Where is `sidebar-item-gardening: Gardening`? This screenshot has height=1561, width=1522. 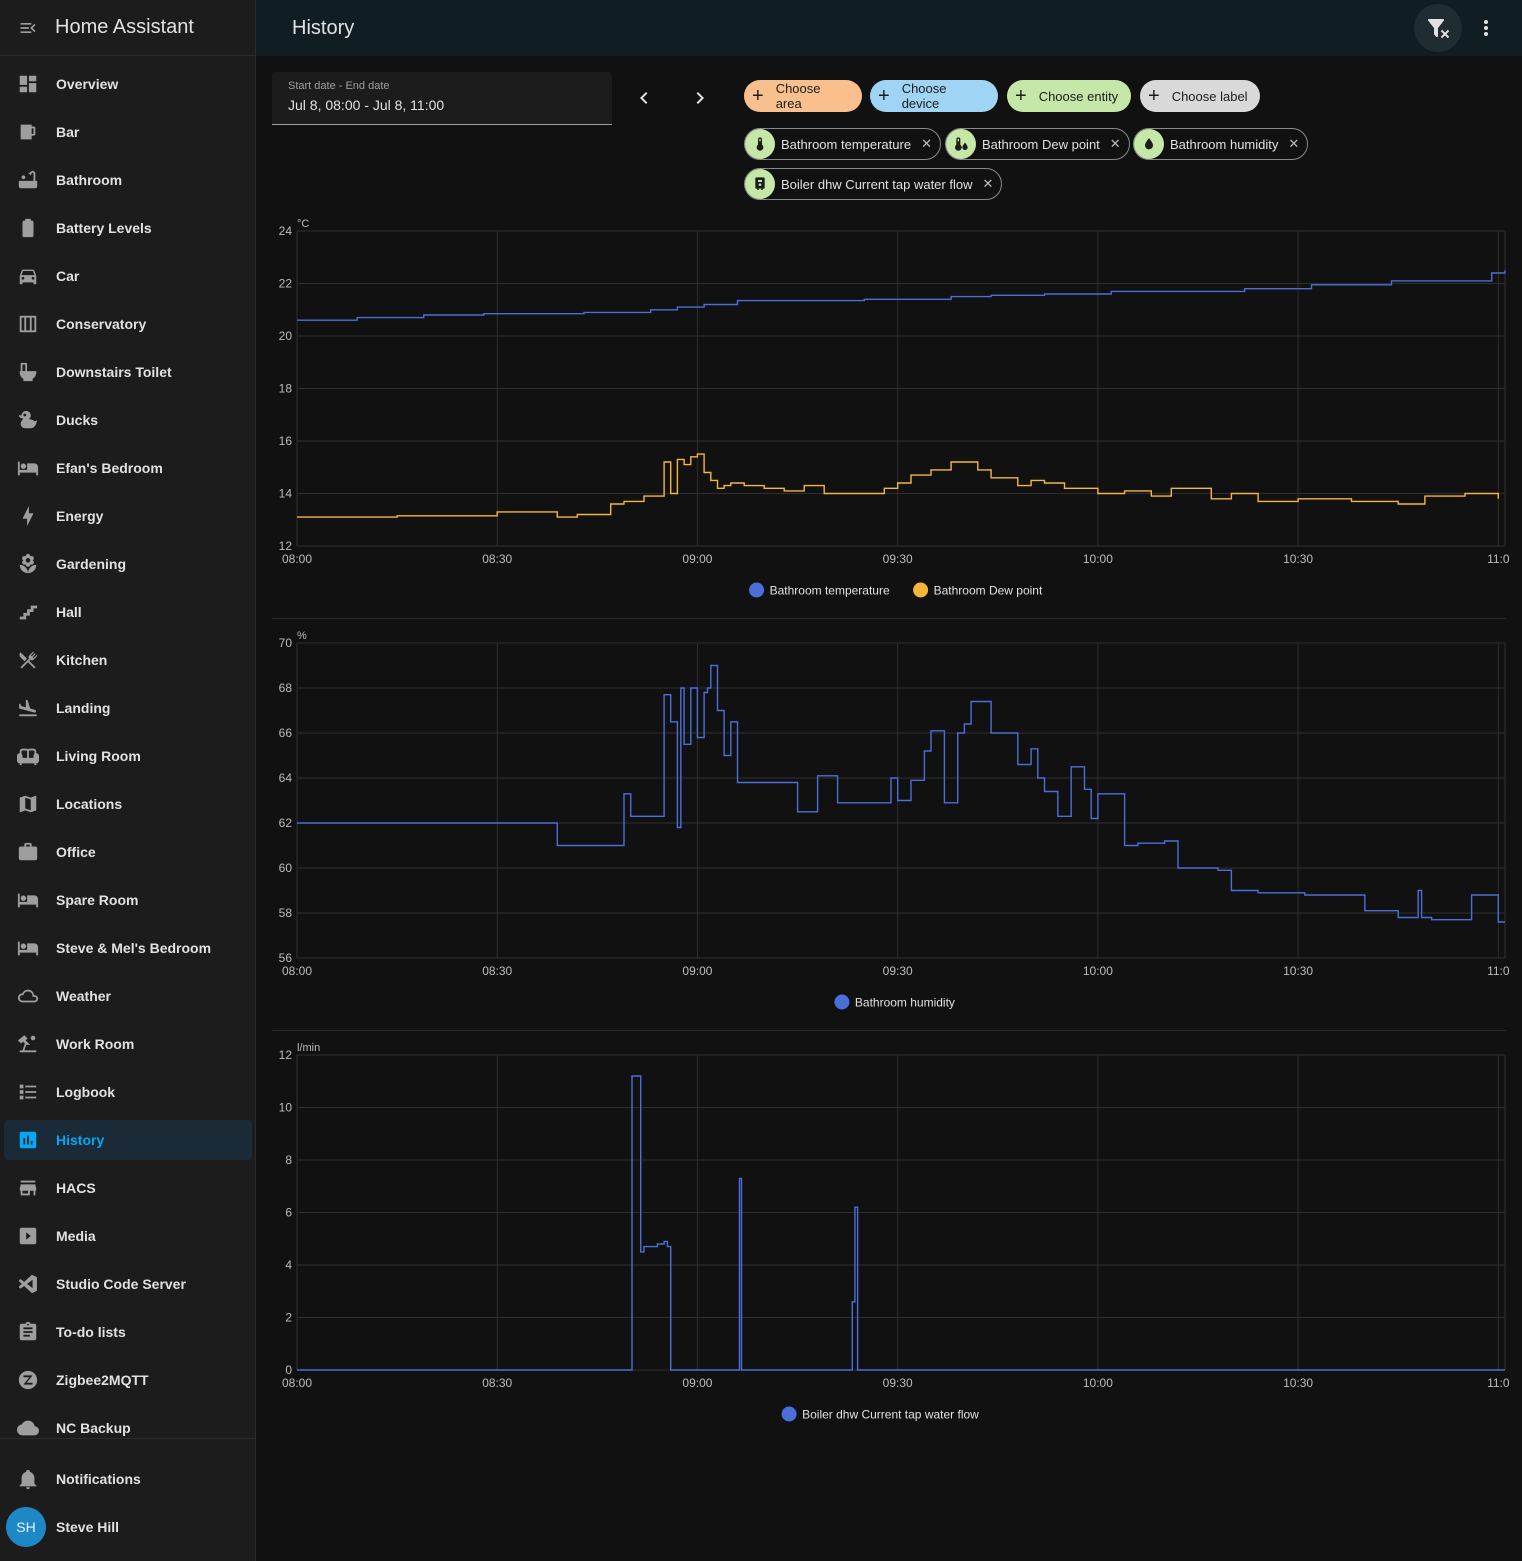
sidebar-item-gardening: Gardening is located at coordinates (128, 564).